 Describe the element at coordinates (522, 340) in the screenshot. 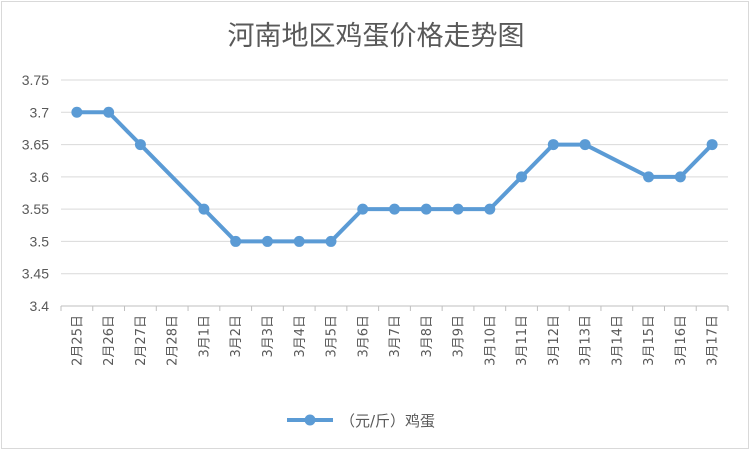

I see `x-tick-label: 3月11日` at that location.